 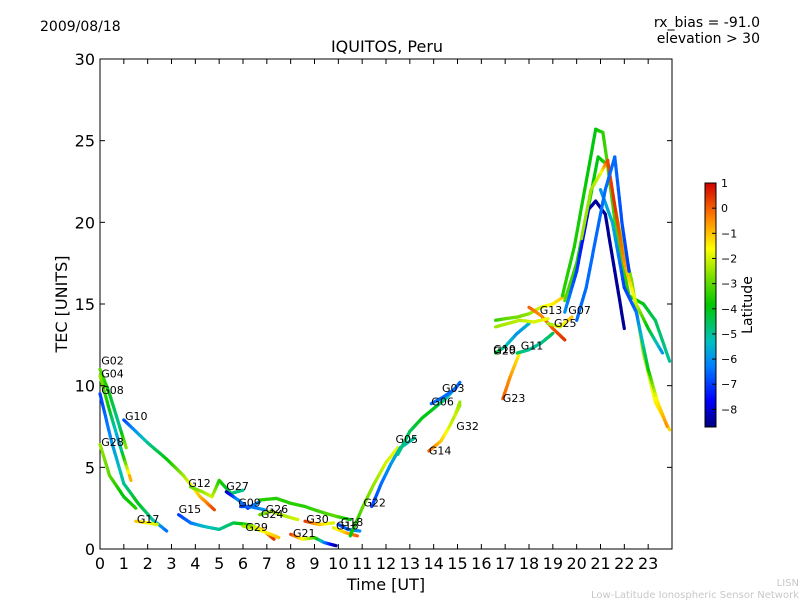 I want to click on x-tick-label: 10, so click(x=338, y=563).